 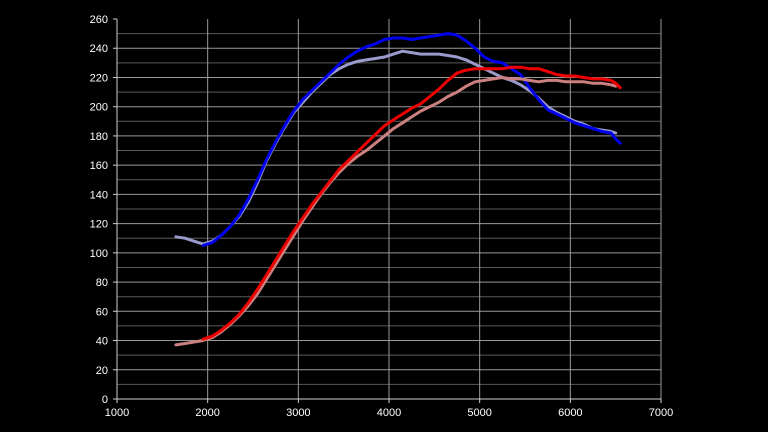 I want to click on x-tick-label: 2000, so click(x=207, y=413).